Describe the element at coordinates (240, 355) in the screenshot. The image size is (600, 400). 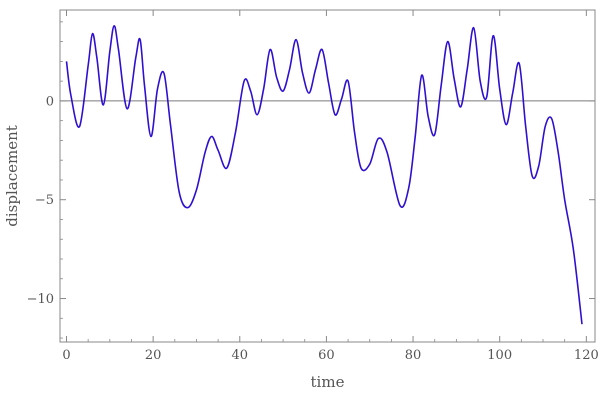
I see `x-tick-label: 40` at that location.